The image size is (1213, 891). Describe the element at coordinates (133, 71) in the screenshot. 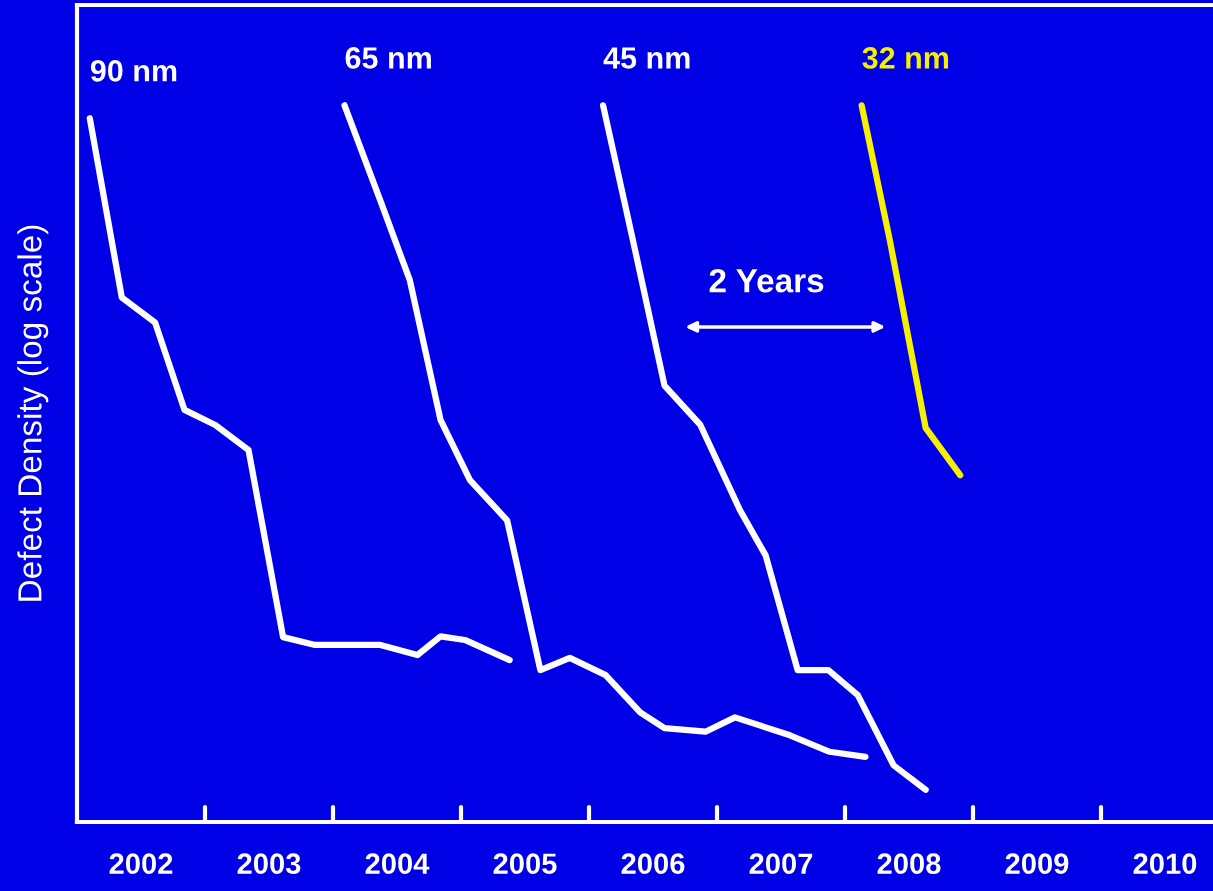

I see `series-label: 90 nm` at that location.